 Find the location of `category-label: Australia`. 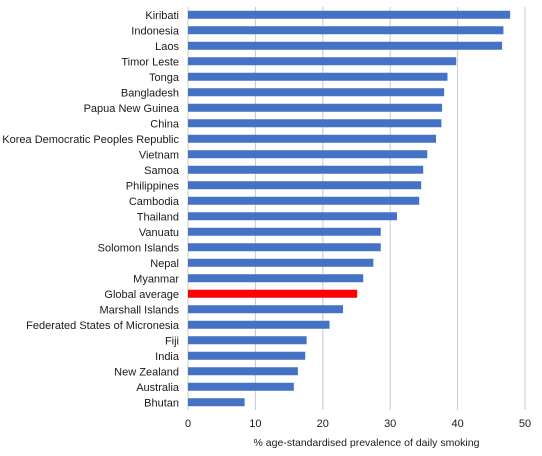

category-label: Australia is located at coordinates (158, 388).